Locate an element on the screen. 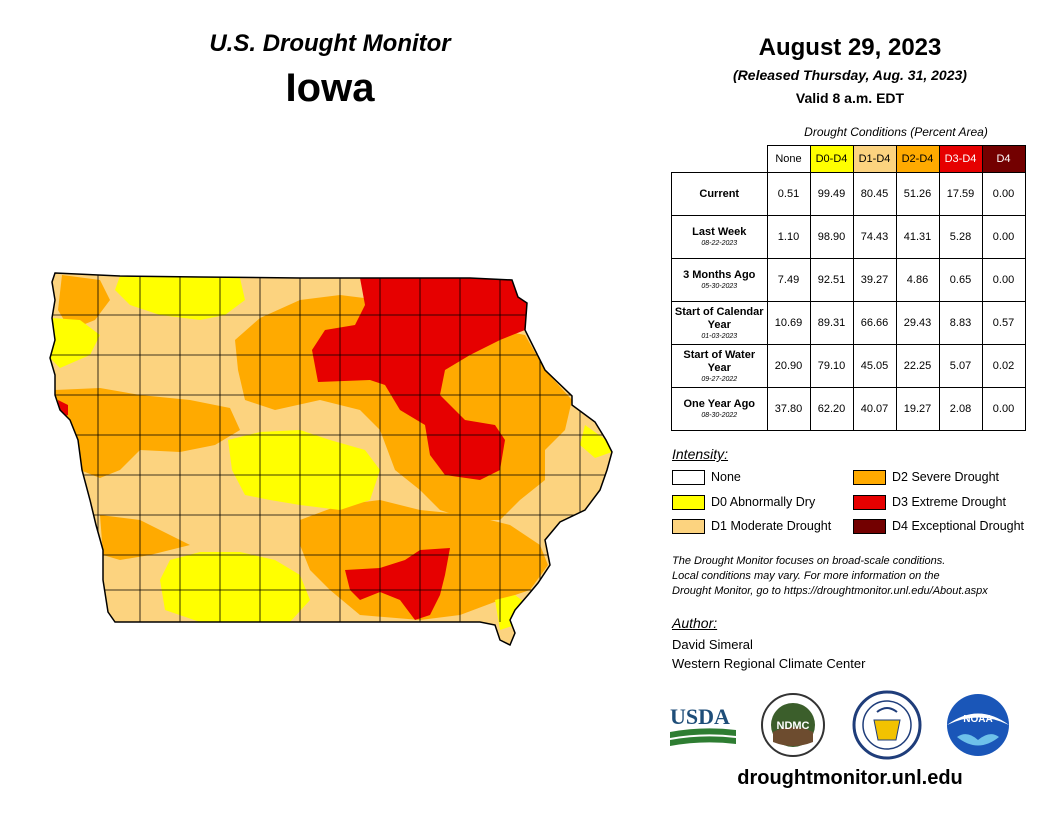 This screenshot has height=816, width=1056. row-date: 08-30-2022 is located at coordinates (719, 415).